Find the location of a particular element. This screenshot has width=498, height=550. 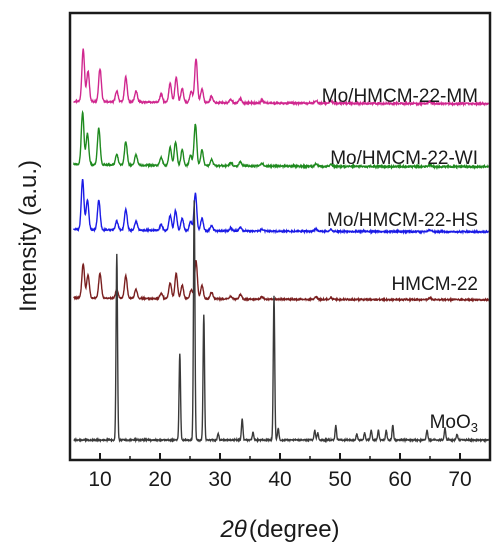

series-label: MoO3 is located at coordinates (454, 423).